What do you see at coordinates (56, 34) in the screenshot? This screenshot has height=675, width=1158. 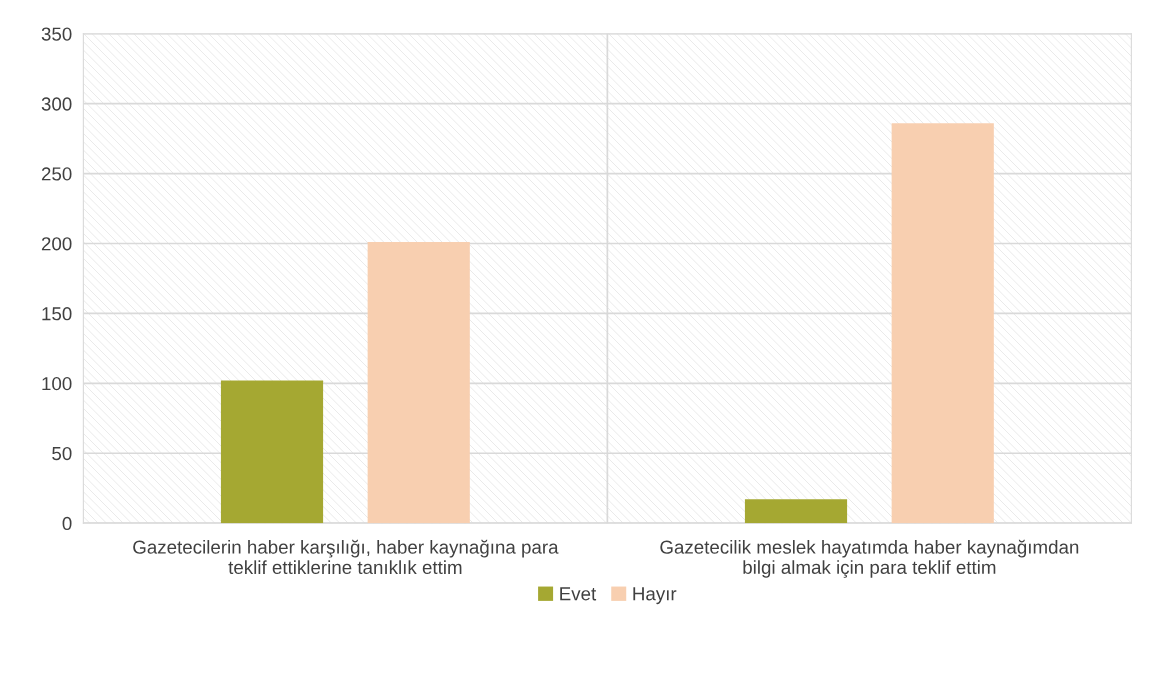 I see `y-tick-label: 350` at bounding box center [56, 34].